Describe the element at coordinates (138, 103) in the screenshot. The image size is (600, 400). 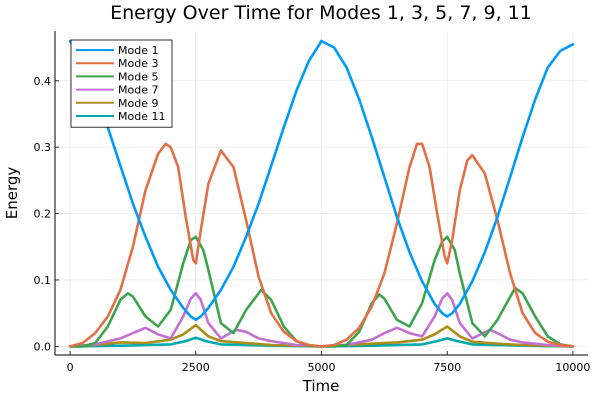
I see `legend-label: Mode 9` at that location.